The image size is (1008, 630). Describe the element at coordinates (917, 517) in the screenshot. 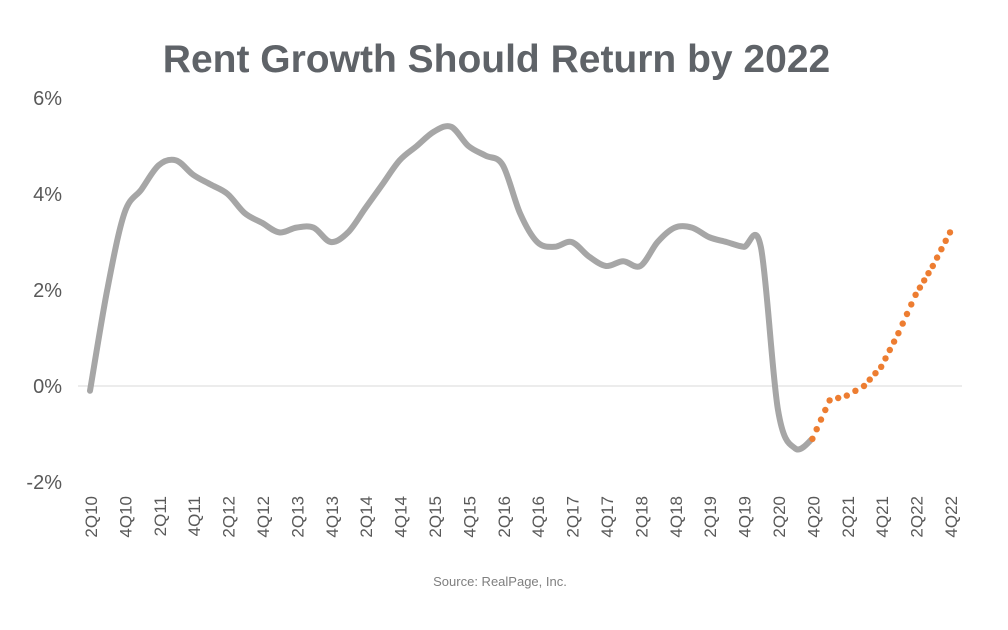

I see `x-tick-label: 2Q22` at that location.